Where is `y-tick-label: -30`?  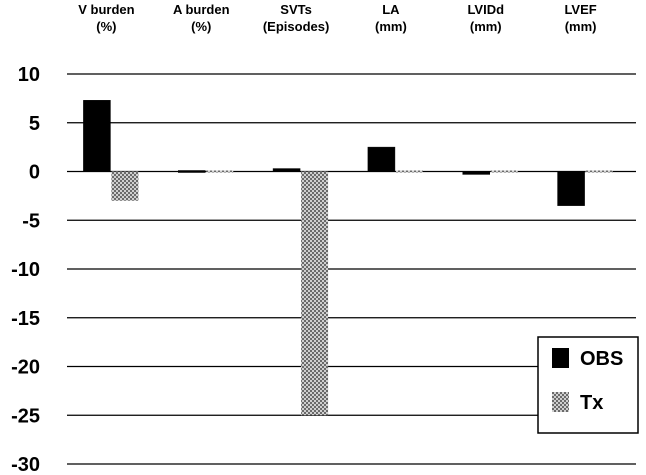
y-tick-label: -30 is located at coordinates (25, 464).